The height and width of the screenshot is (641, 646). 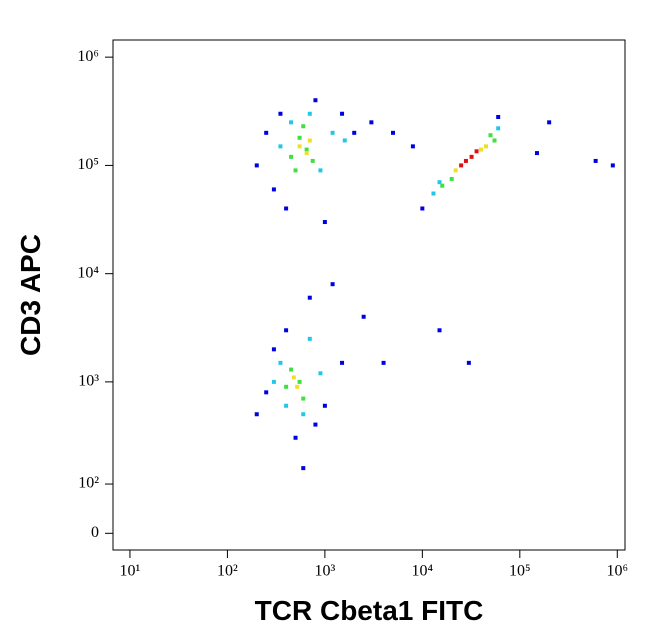 I want to click on y-tick-label: 10⁵, so click(x=88, y=164).